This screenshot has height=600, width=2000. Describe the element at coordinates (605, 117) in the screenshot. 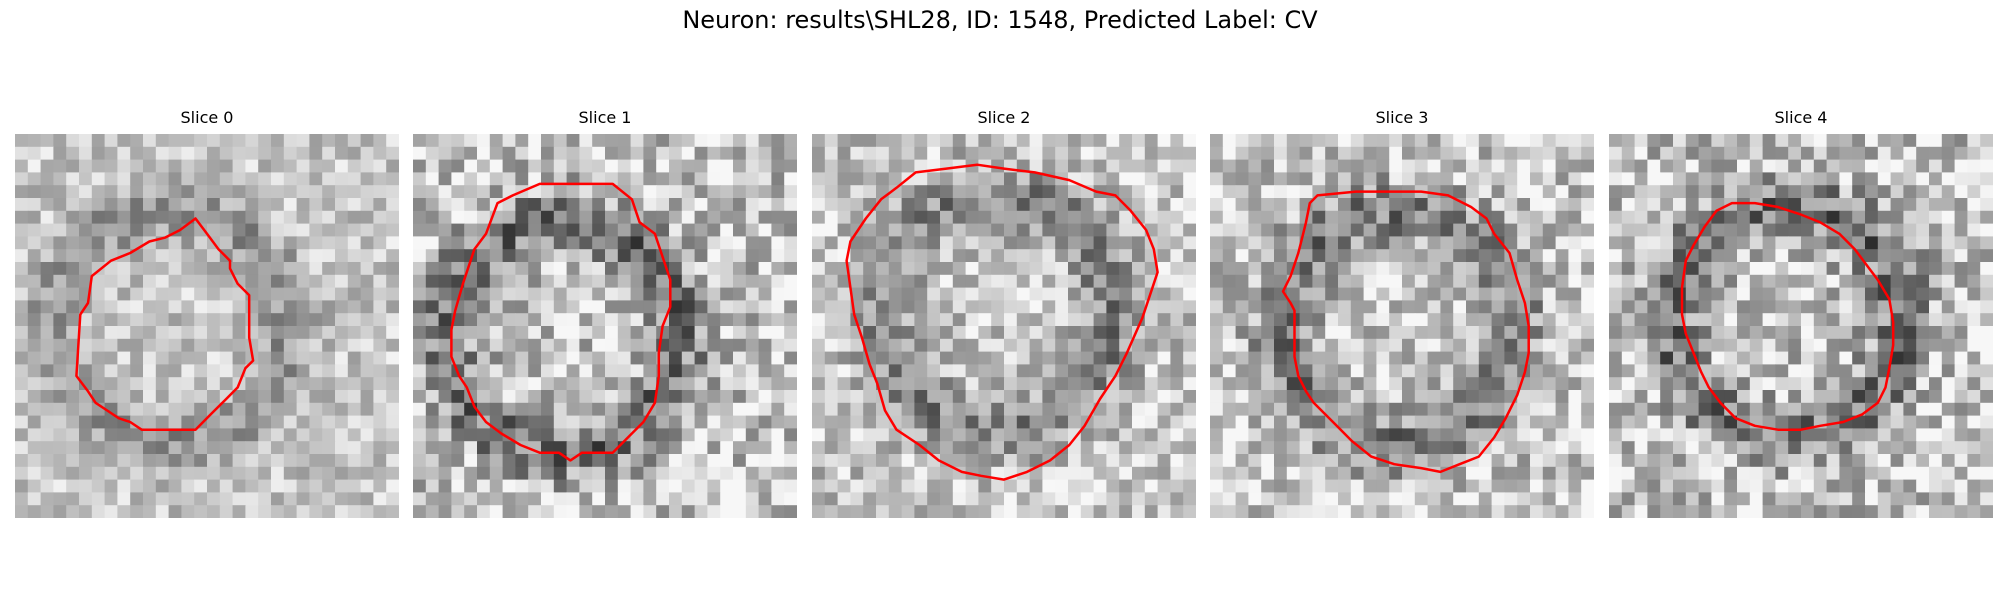

I see `panel-title: Slice 1` at that location.